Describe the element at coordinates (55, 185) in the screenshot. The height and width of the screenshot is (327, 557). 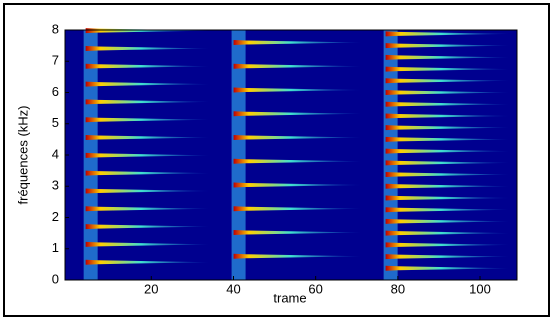
I see `y-tick-label: 3` at that location.